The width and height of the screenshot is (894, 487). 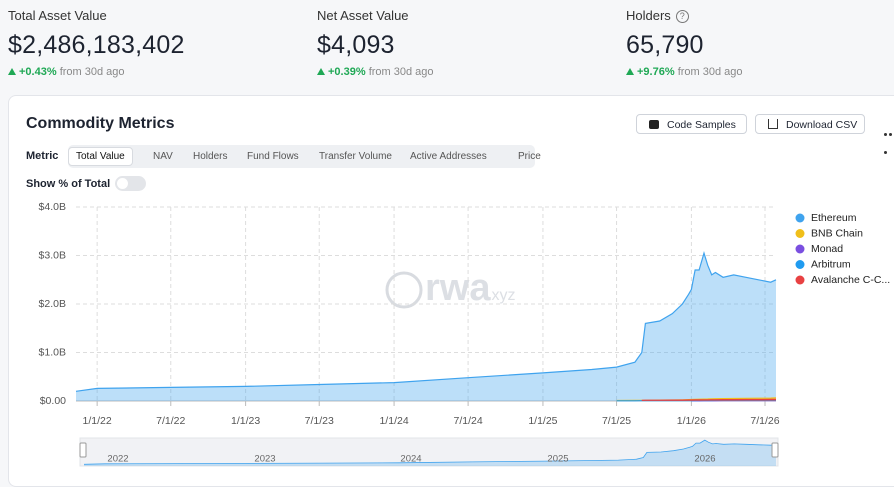 What do you see at coordinates (410, 459) in the screenshot?
I see `navigator-label: 2024` at bounding box center [410, 459].